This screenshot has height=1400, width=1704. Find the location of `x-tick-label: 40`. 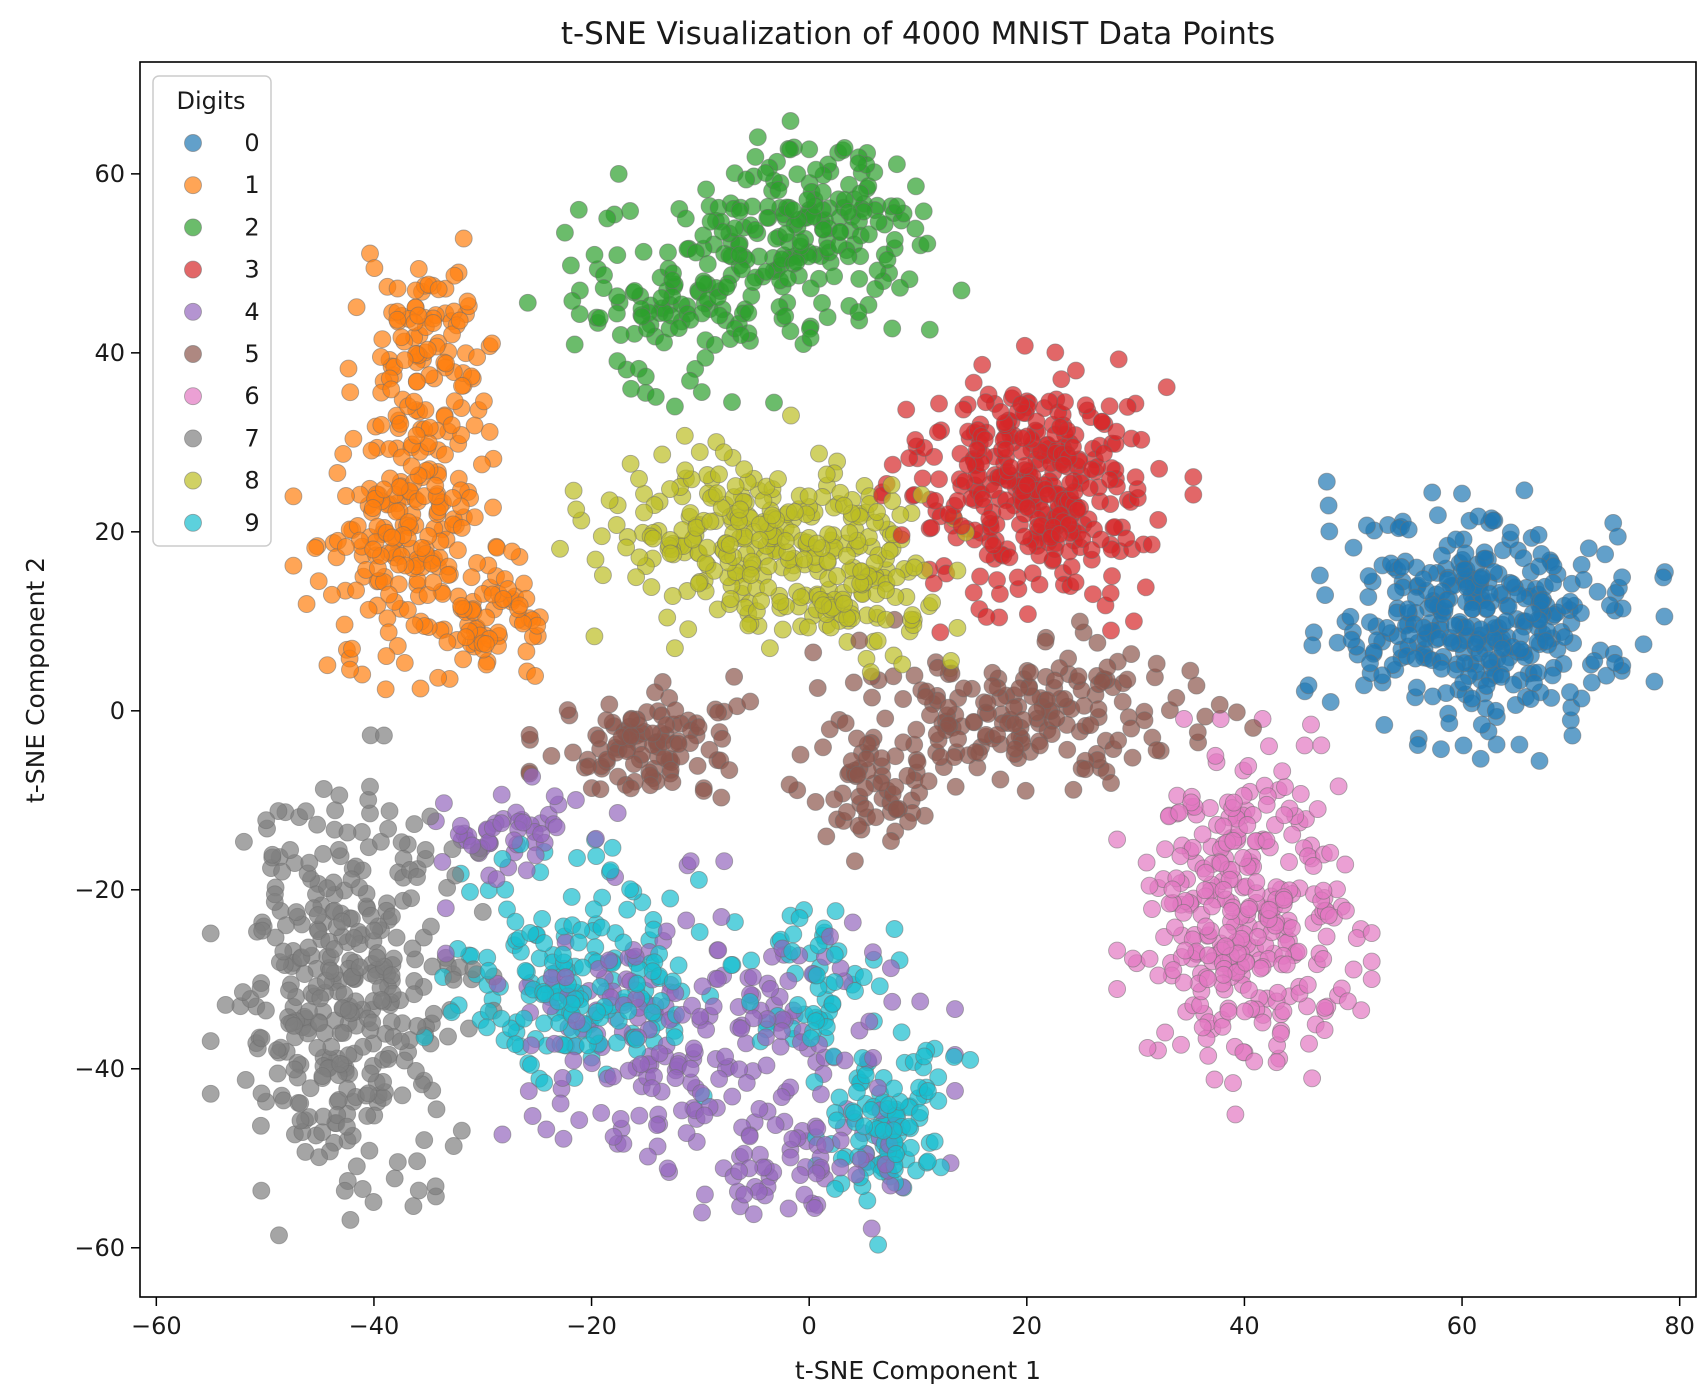

x-tick-label: 40 is located at coordinates (1244, 1326).